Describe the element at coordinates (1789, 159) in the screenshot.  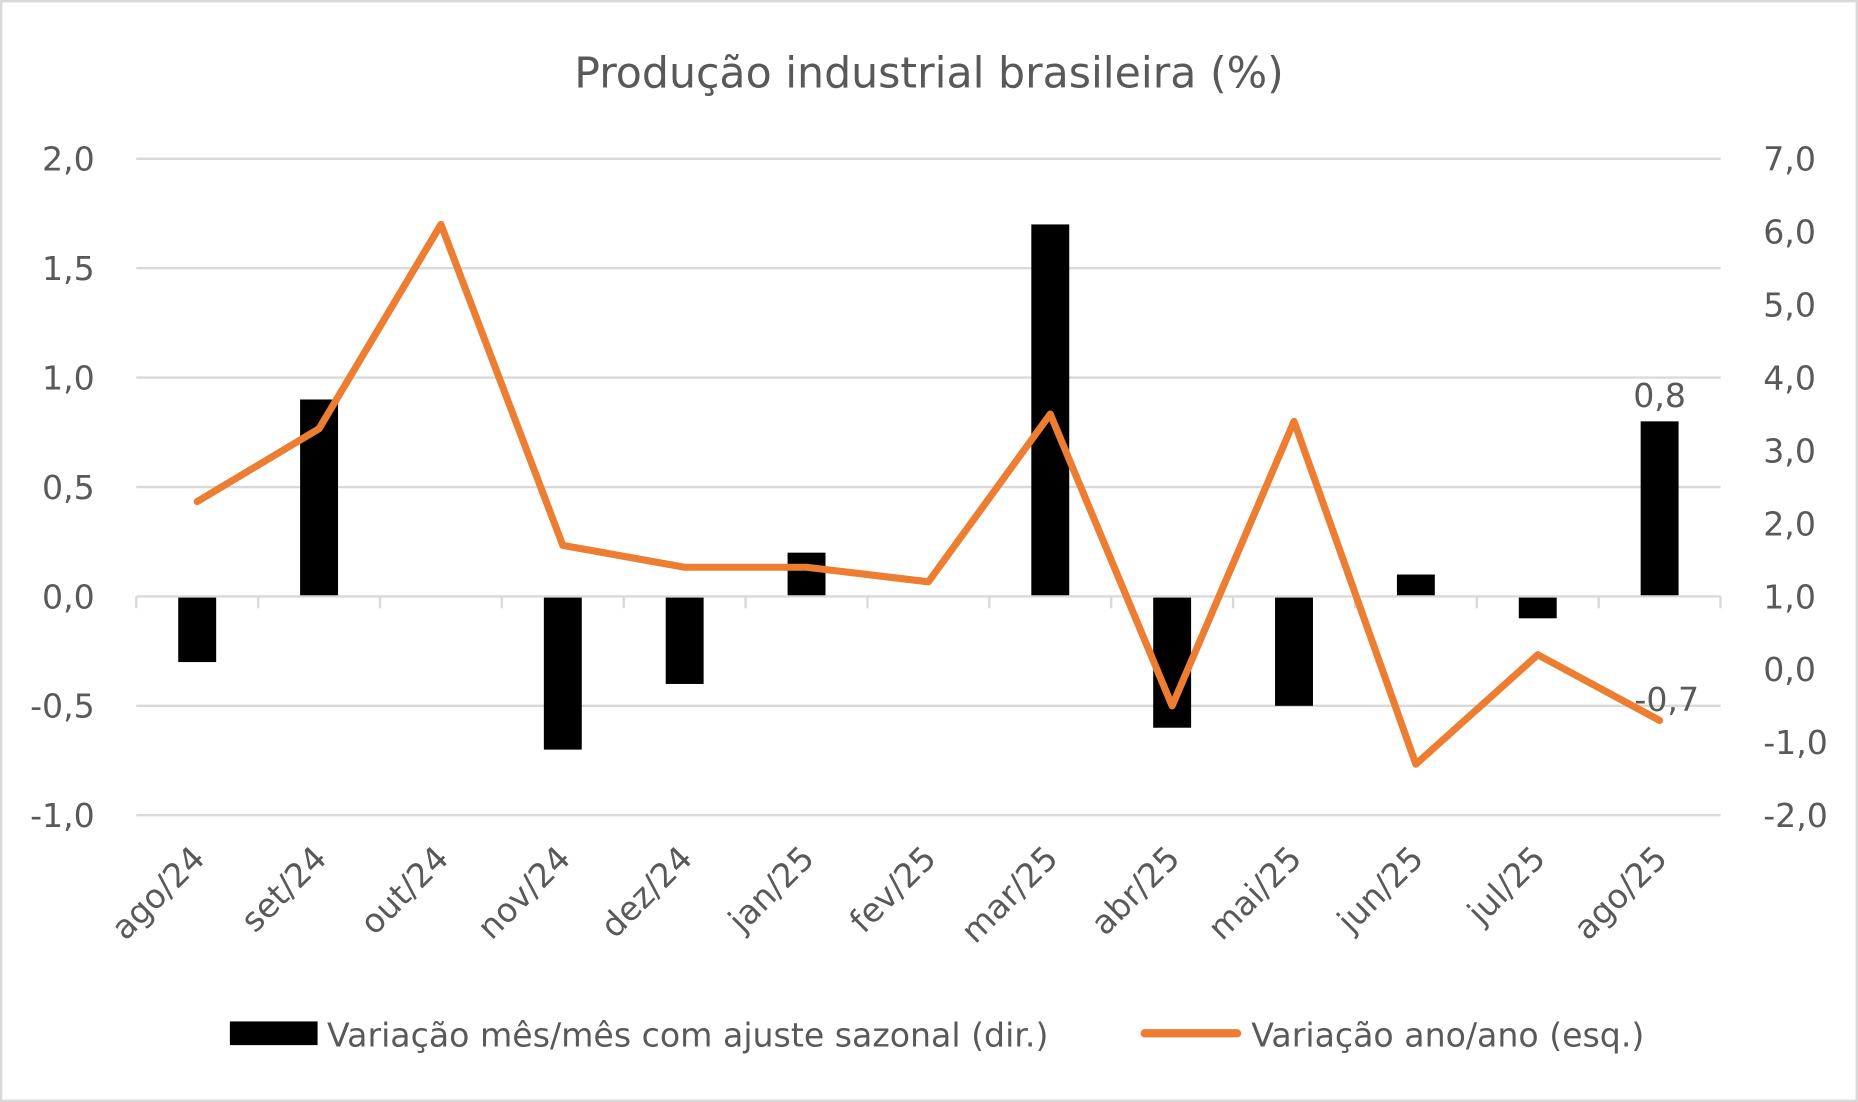
I see `right-tick-label: 7,0` at that location.